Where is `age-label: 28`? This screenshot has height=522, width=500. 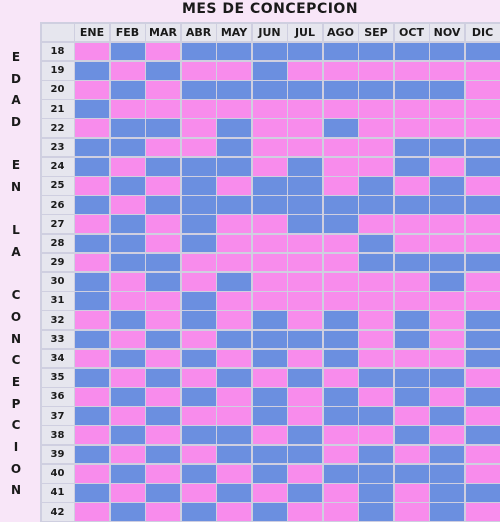 age-label: 28 is located at coordinates (57, 243).